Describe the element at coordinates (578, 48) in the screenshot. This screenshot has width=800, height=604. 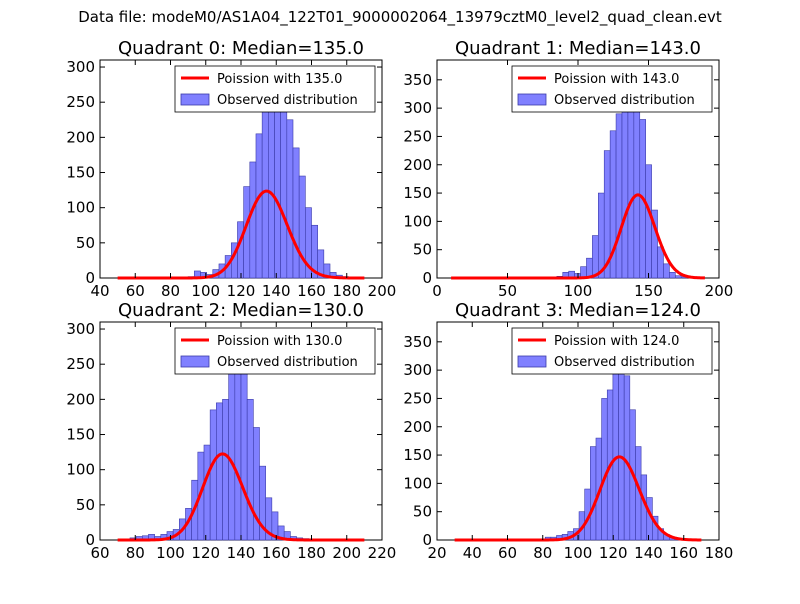
I see `subplot-title: Quadrant 1: Median=143.0` at that location.